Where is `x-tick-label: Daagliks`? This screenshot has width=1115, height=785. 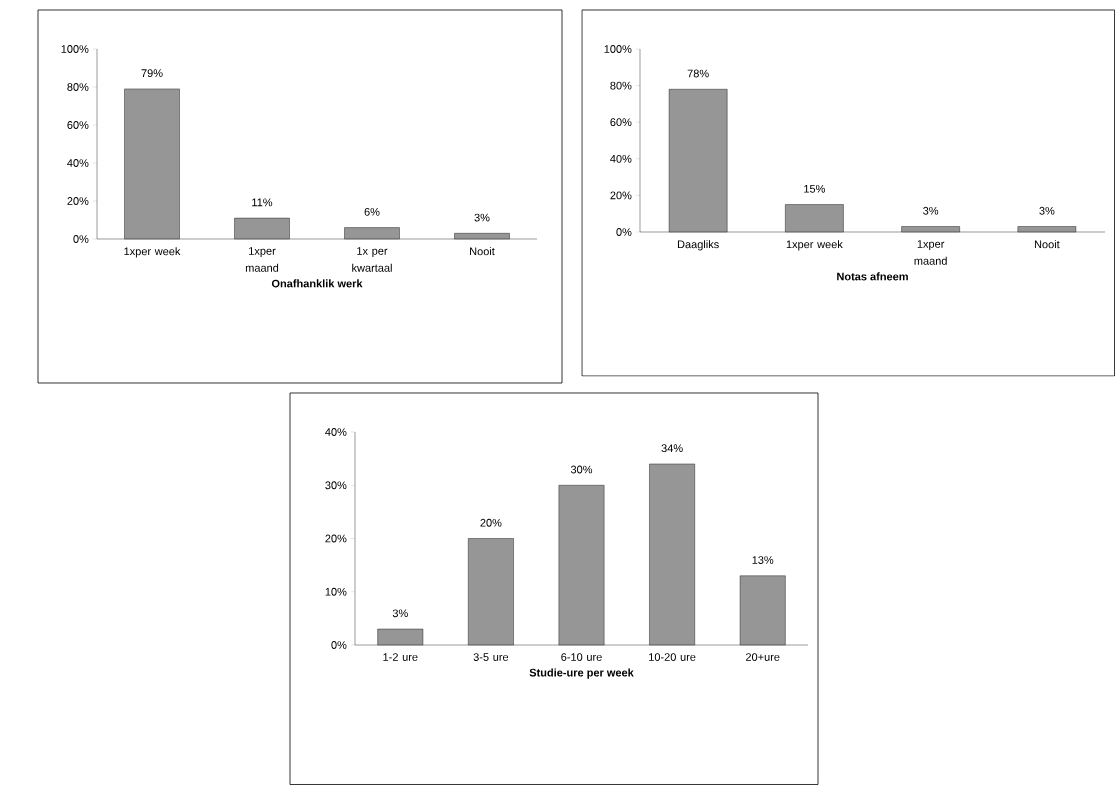 x-tick-label: Daagliks is located at coordinates (698, 245).